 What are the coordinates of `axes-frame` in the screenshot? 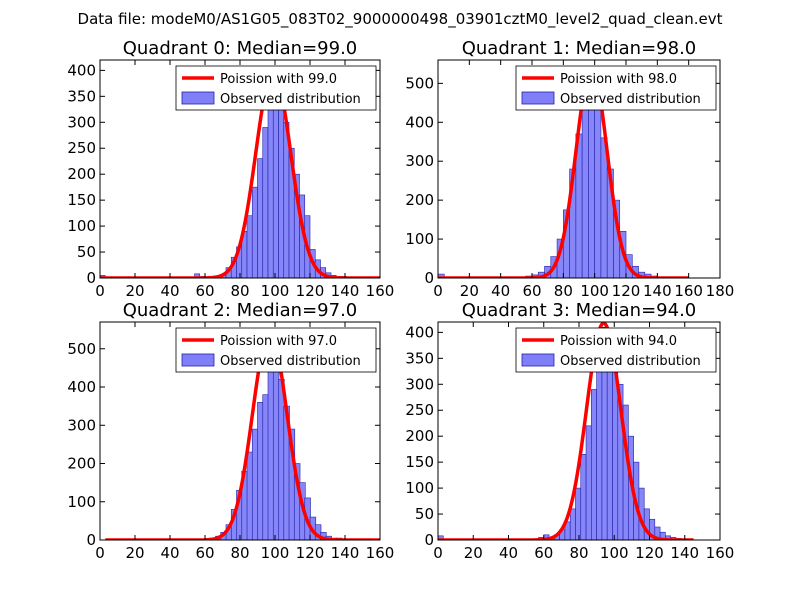 It's located at (579, 169).